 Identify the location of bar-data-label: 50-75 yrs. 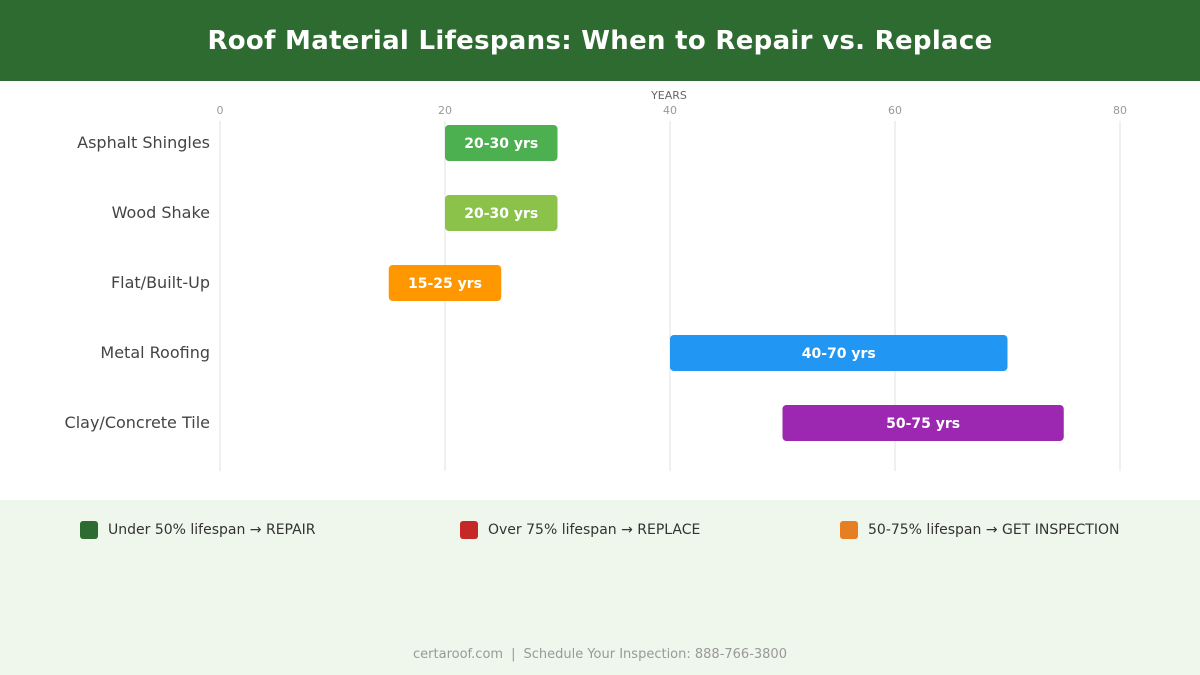
(923, 424).